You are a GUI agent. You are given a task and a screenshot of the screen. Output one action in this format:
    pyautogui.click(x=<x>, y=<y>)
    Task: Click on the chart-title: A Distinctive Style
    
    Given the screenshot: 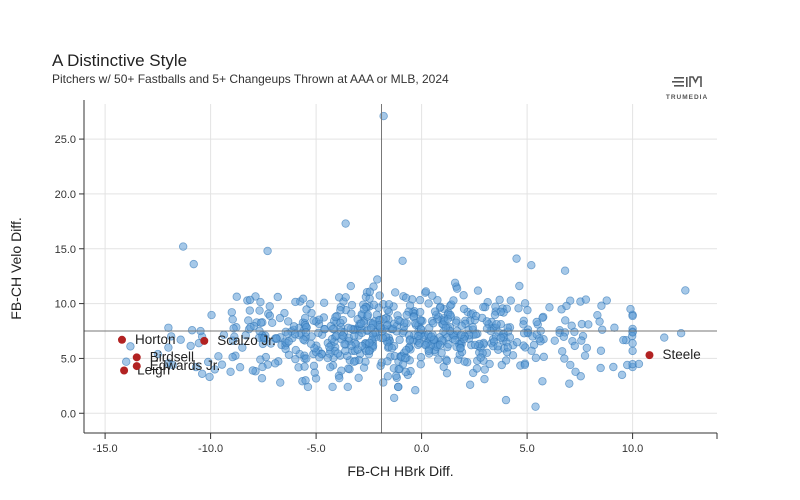 What is the action you would take?
    pyautogui.click(x=120, y=60)
    